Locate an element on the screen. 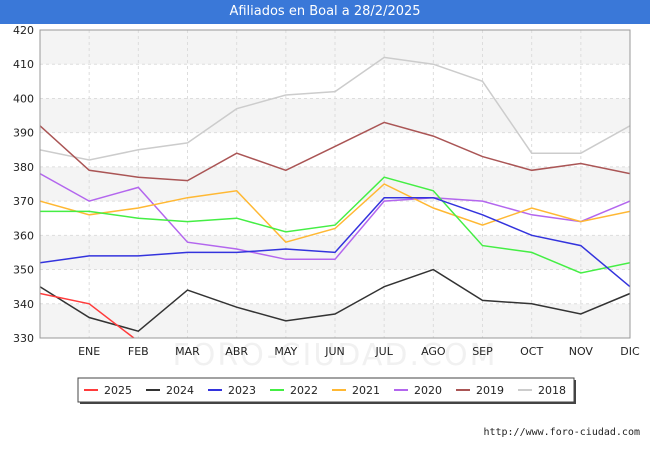 The width and height of the screenshot is (650, 450). x-tick-label: ABR is located at coordinates (236, 351).